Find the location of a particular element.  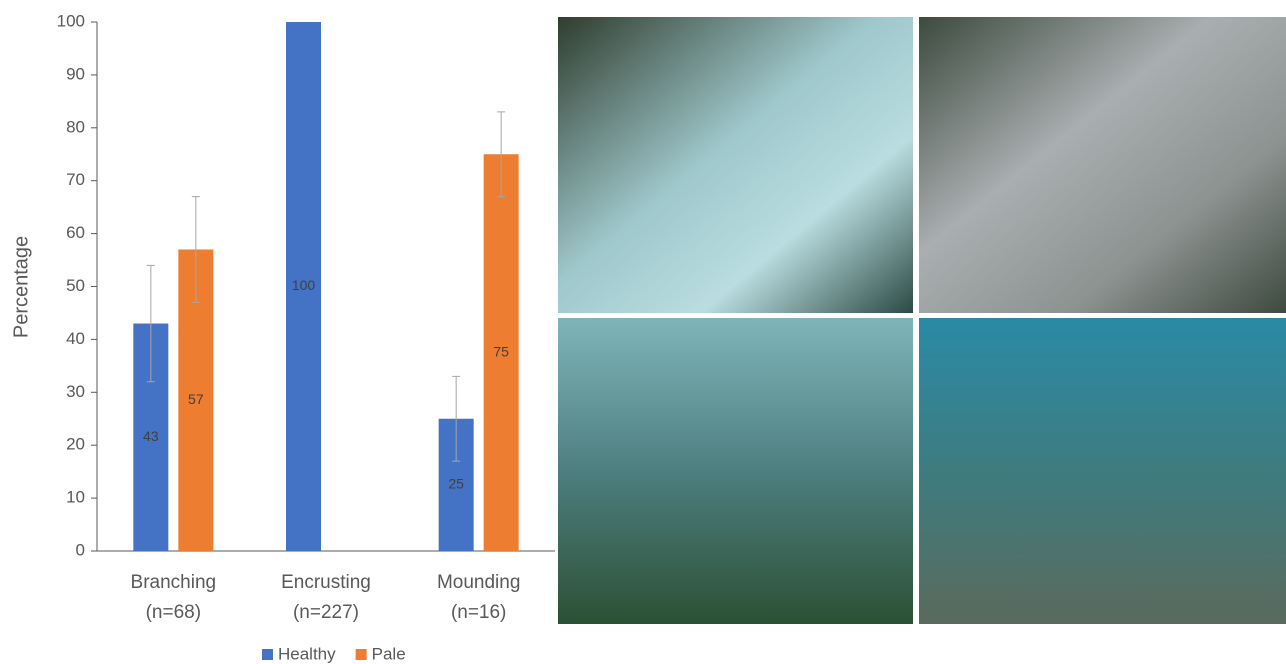

y-axis-label: Percentage is located at coordinates (21, 287).